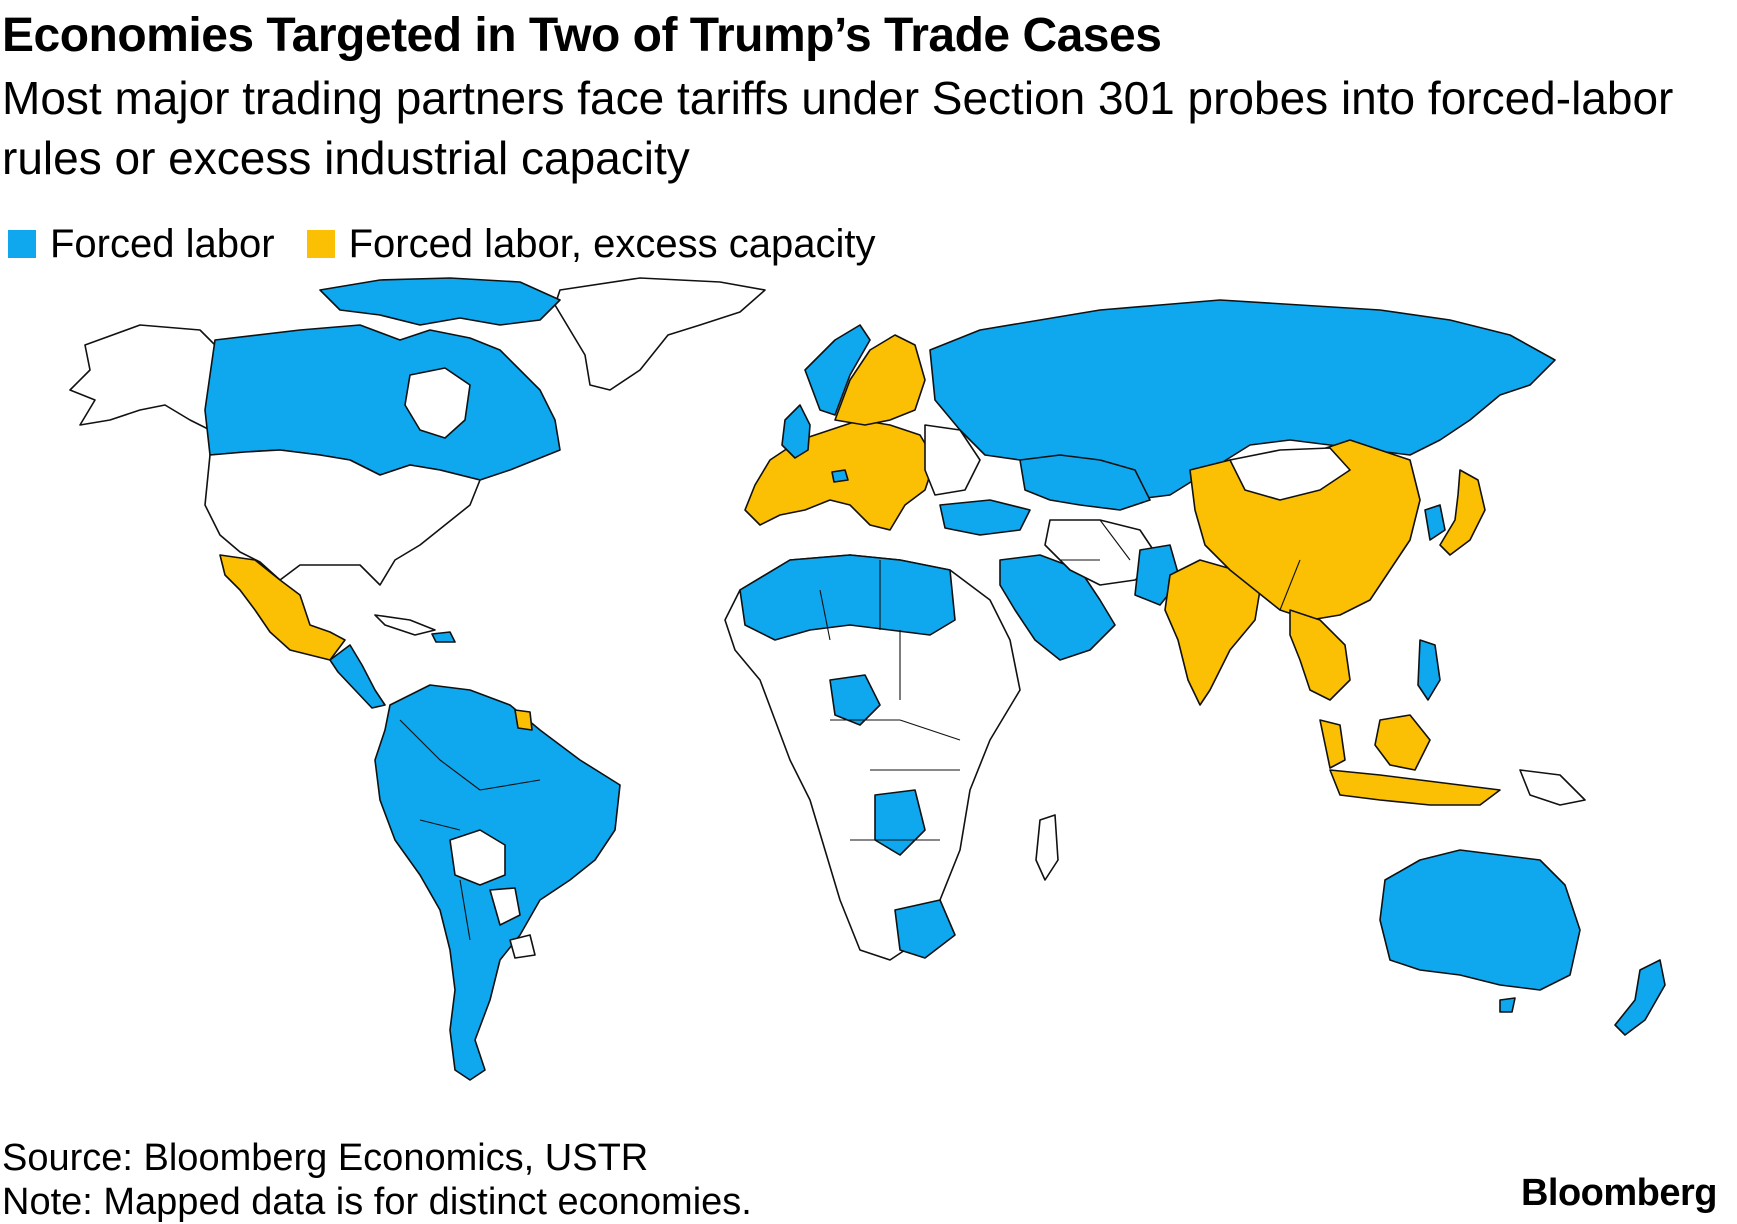 This screenshot has width=1737, height=1224. What do you see at coordinates (443, 637) in the screenshot?
I see `region-dominican-republic` at bounding box center [443, 637].